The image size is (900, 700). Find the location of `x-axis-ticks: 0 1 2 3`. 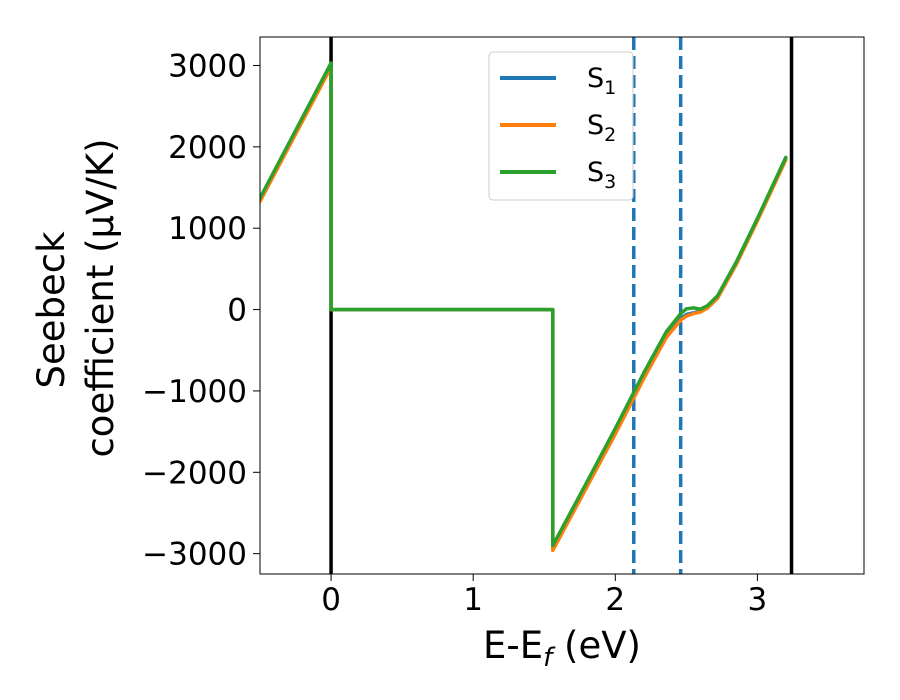

x-axis-ticks: 0 1 2 3 is located at coordinates (544, 596).